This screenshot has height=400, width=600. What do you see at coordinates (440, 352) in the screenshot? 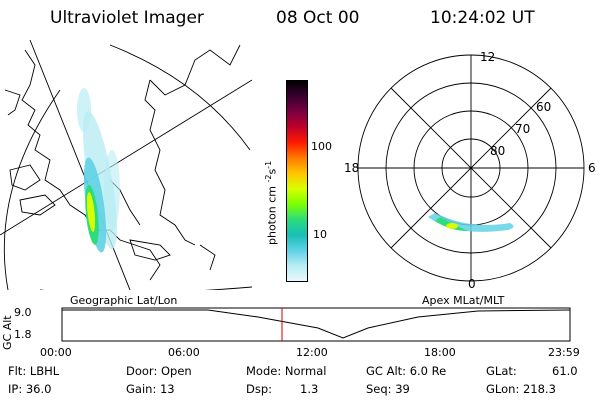
I see `altitude-xtick-1800: 18:00` at bounding box center [440, 352].